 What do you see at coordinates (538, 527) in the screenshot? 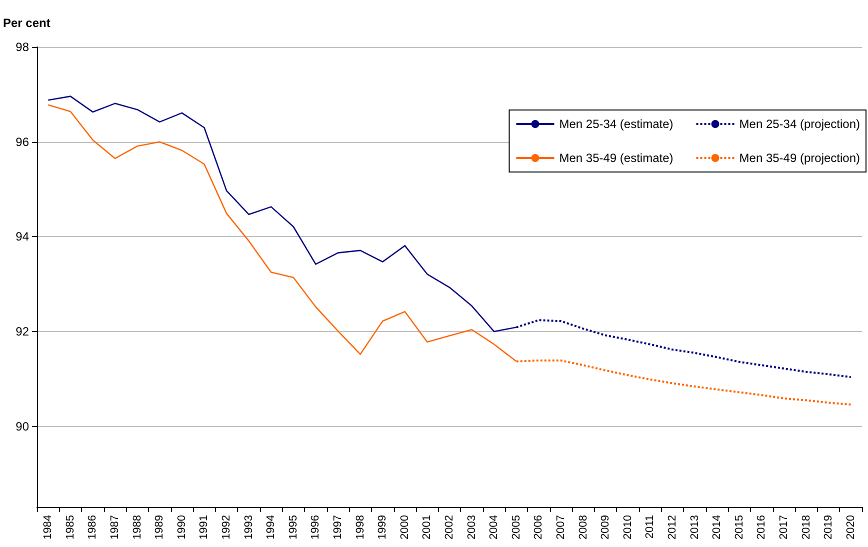
I see `x-tick-label: 2006` at bounding box center [538, 527].